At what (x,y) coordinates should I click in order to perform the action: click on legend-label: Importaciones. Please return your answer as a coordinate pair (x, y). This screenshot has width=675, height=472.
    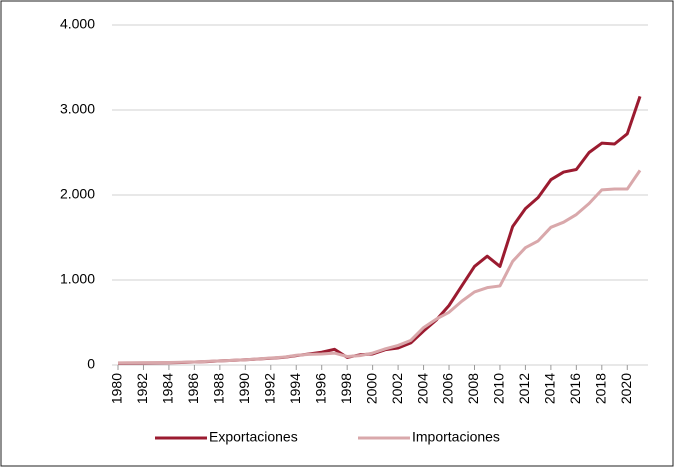
    Looking at the image, I should click on (456, 437).